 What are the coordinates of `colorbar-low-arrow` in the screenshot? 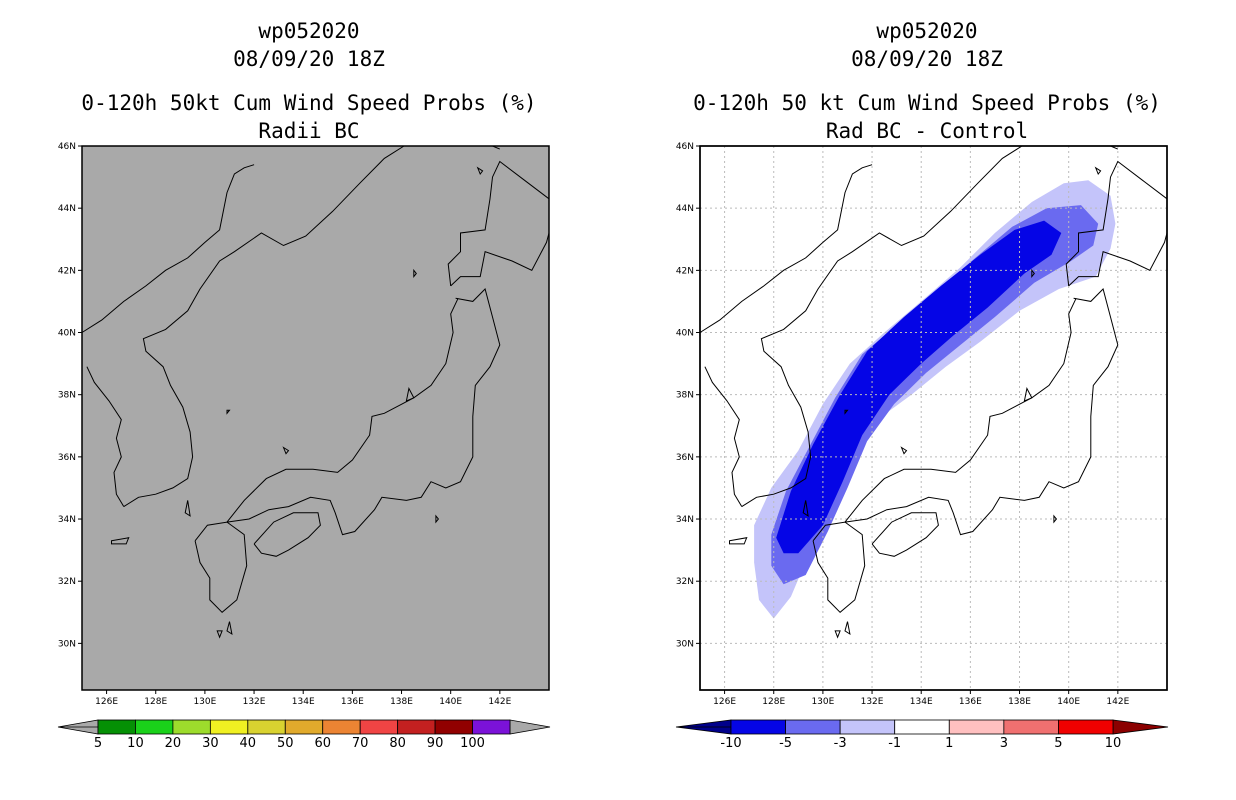 It's located at (78, 727).